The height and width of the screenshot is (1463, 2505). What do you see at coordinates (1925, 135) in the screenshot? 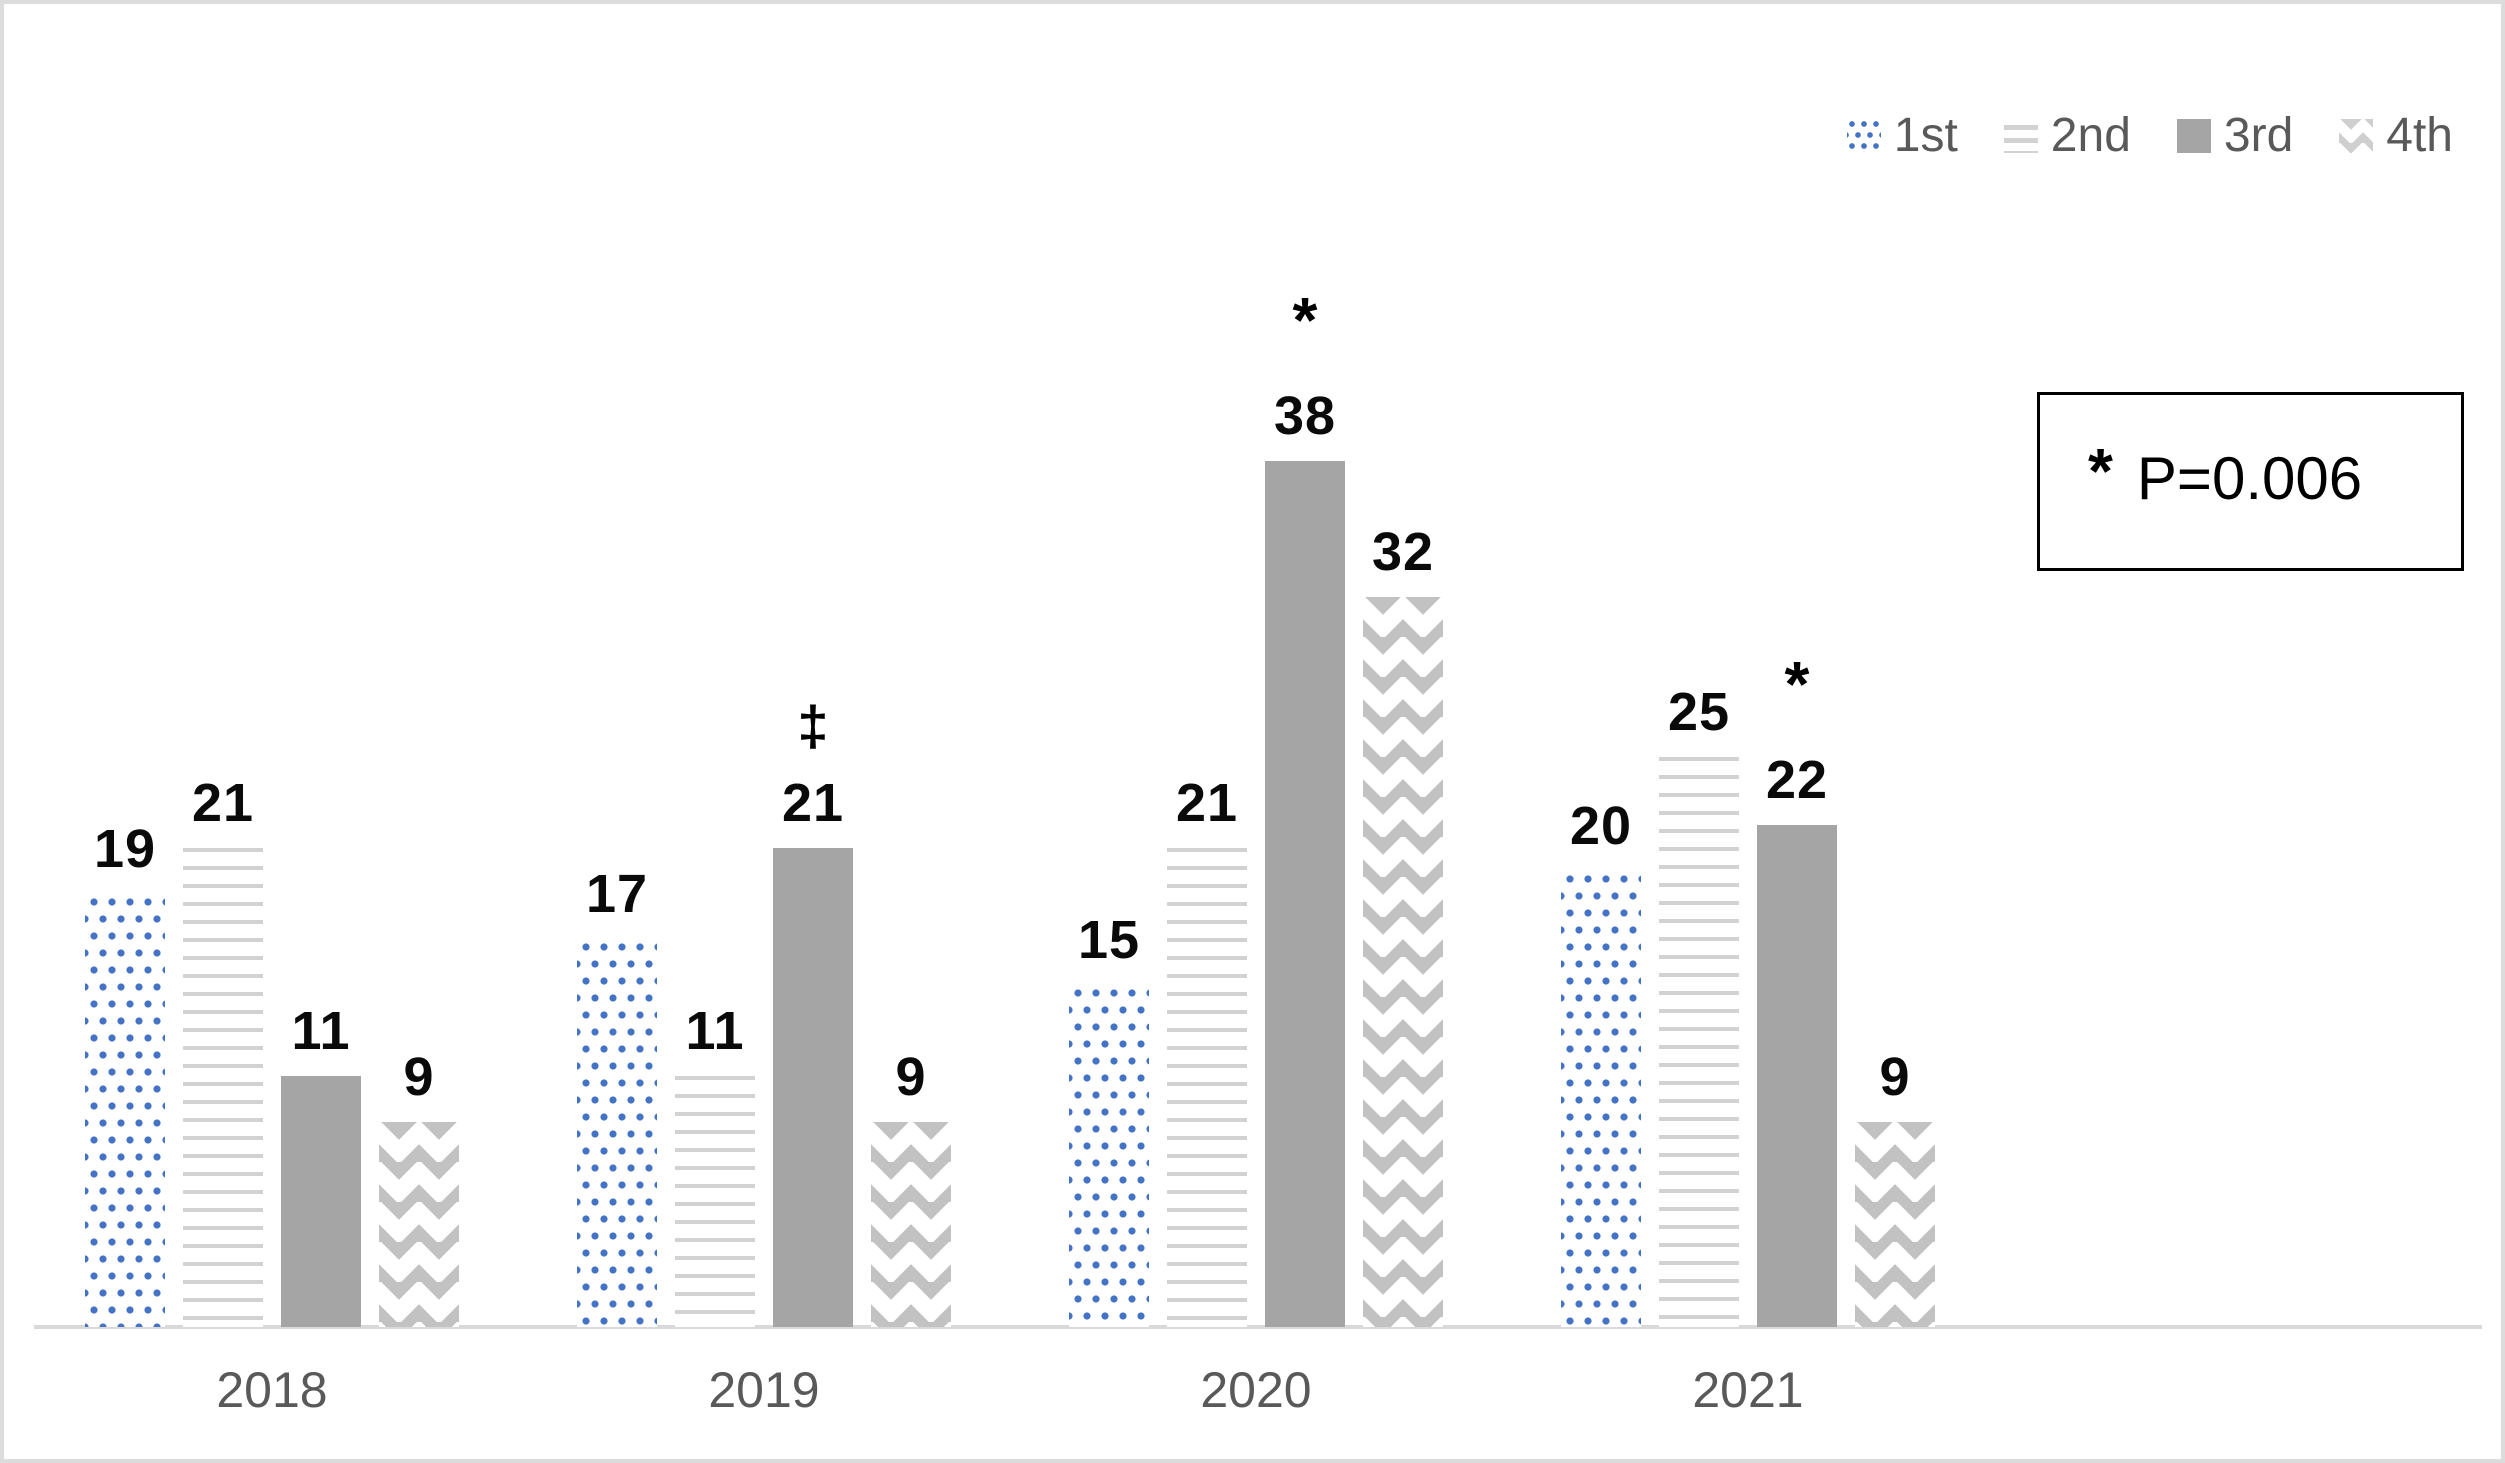
I see `legend-label-1st: 1st` at bounding box center [1925, 135].